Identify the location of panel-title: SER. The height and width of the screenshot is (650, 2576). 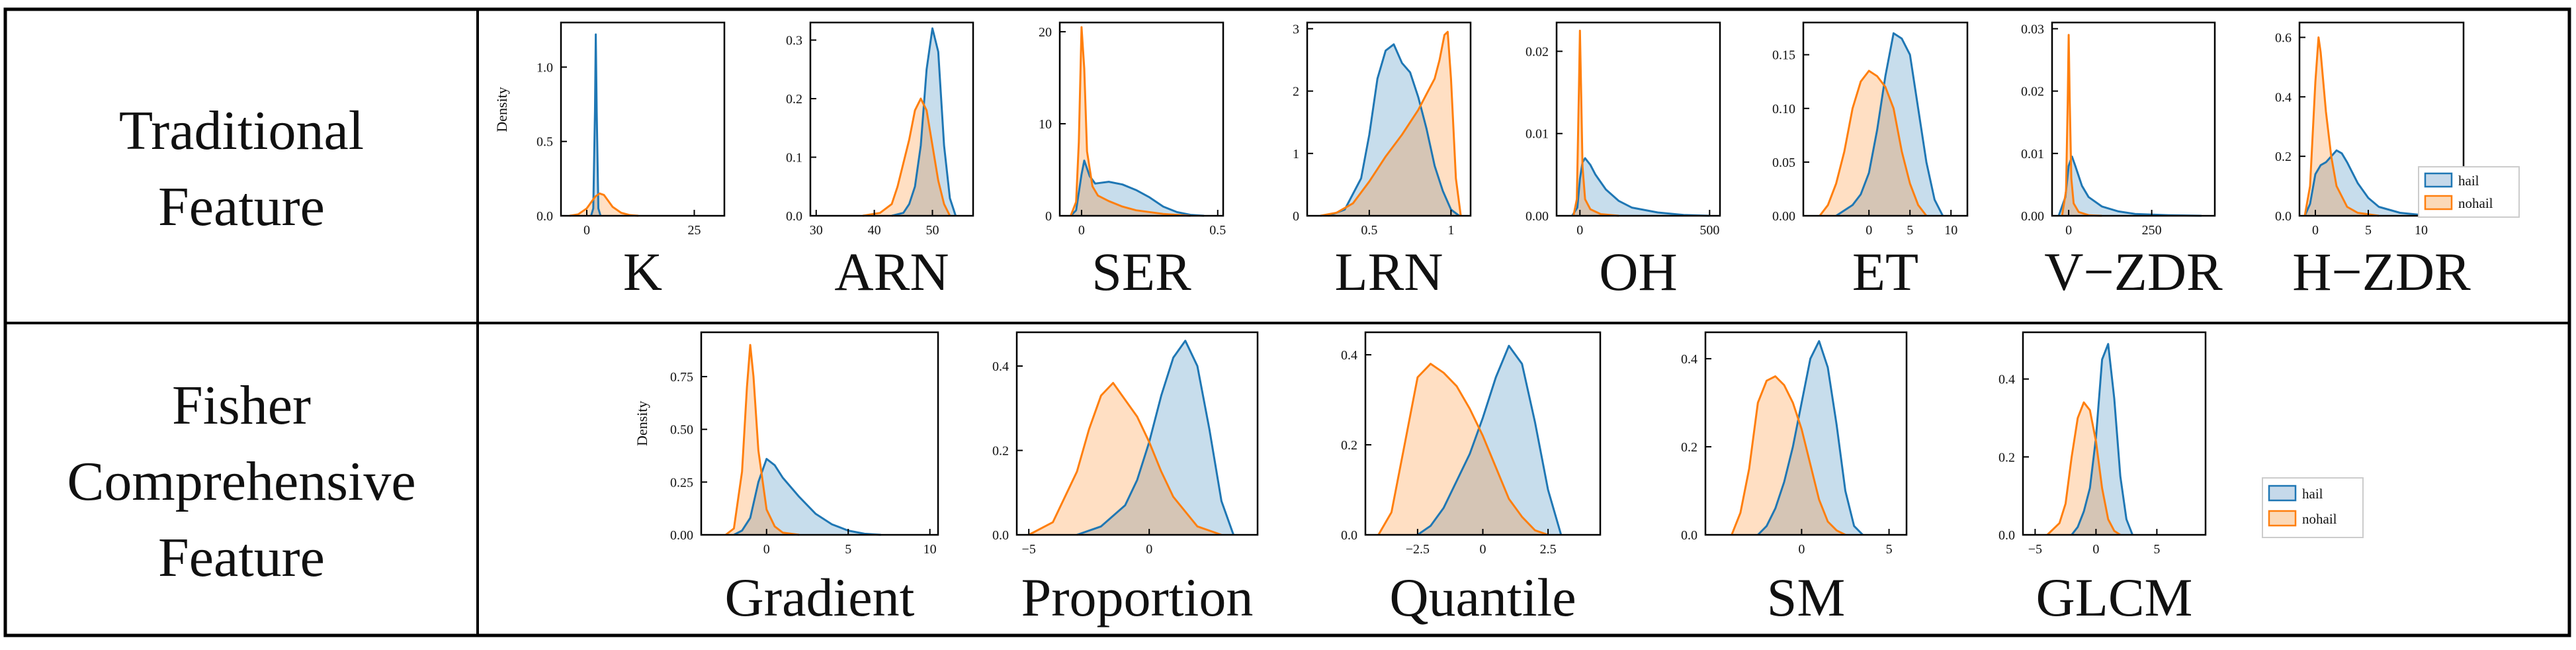
(1141, 272).